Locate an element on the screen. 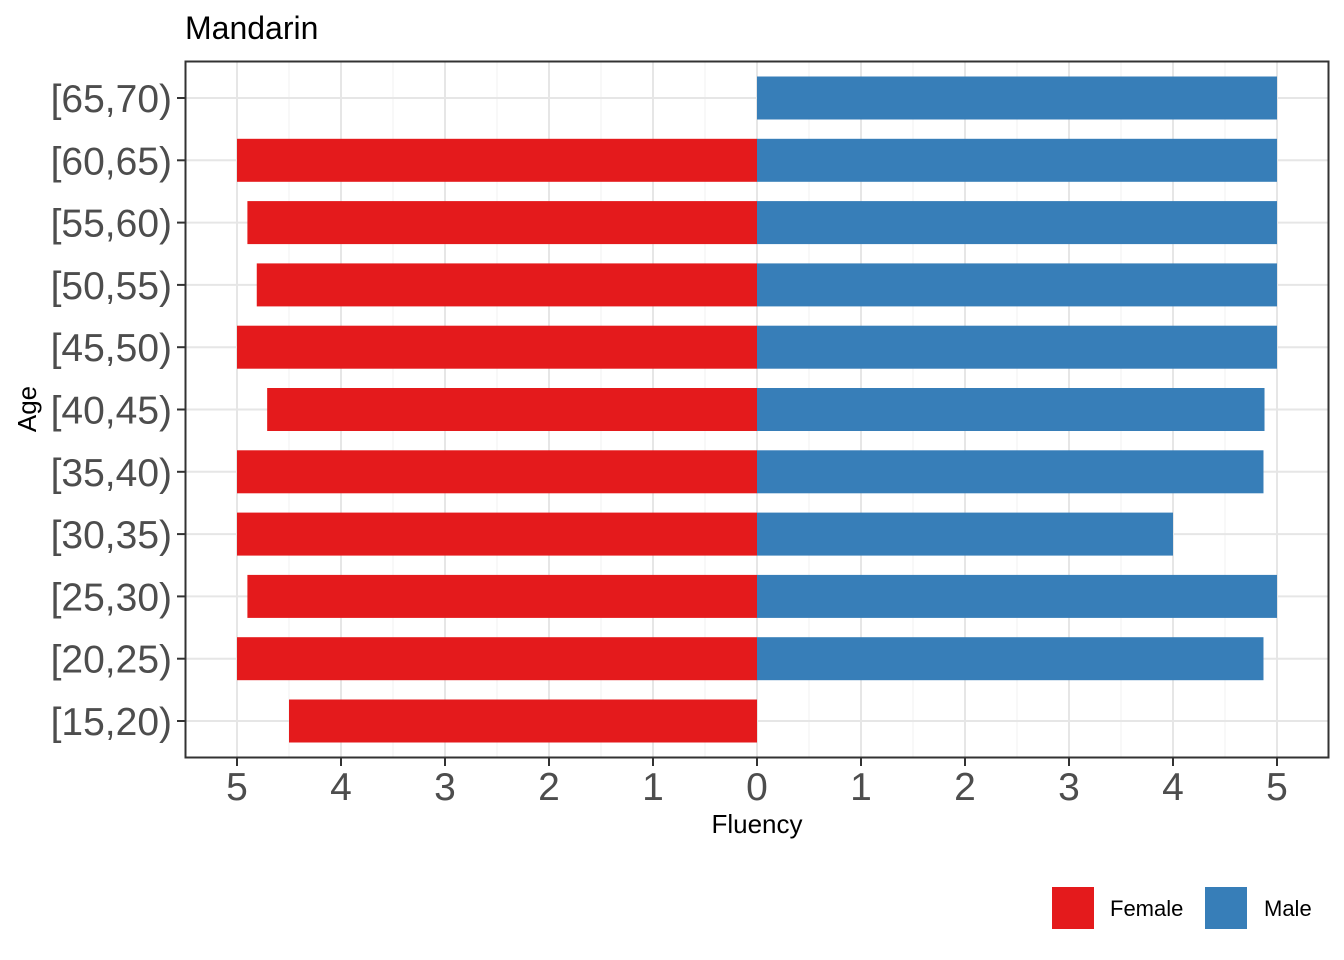 The width and height of the screenshot is (1344, 960). y-tick-label: [60,65) is located at coordinates (111, 161).